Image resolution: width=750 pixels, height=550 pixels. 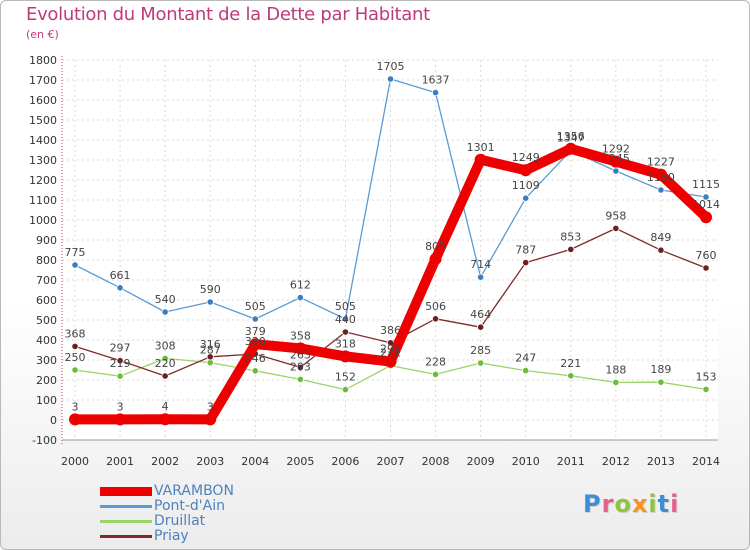 What do you see at coordinates (171, 536) in the screenshot?
I see `legend-label: Priay` at bounding box center [171, 536].